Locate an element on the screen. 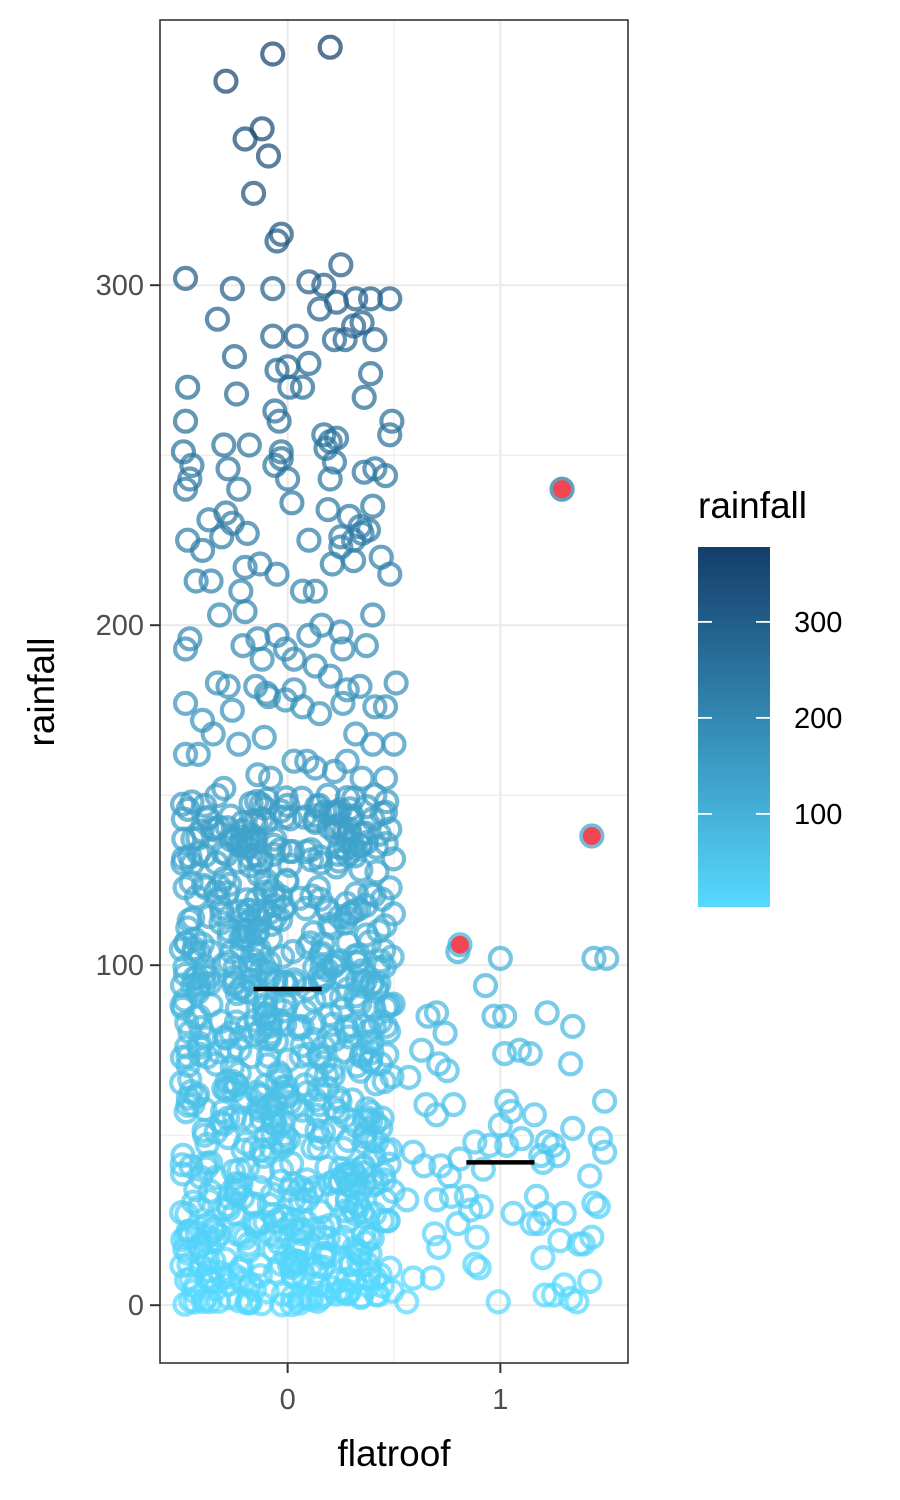 The width and height of the screenshot is (900, 1500). legend-tick-label: 100 is located at coordinates (818, 815).